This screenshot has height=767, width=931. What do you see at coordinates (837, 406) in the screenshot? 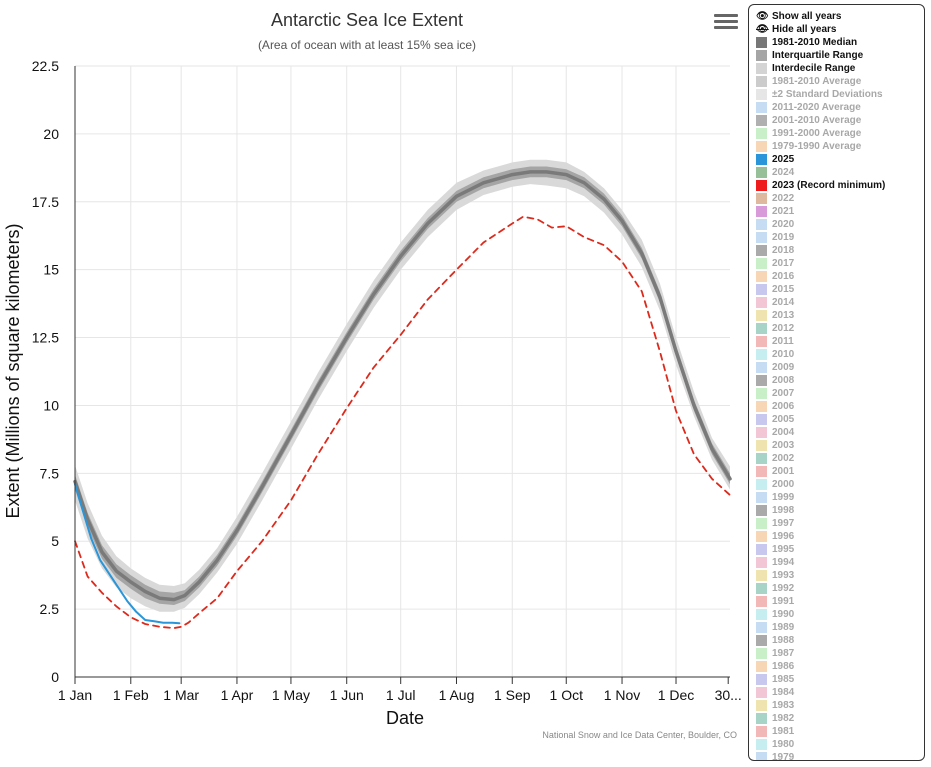
I see `legend-item: 2006` at bounding box center [837, 406].